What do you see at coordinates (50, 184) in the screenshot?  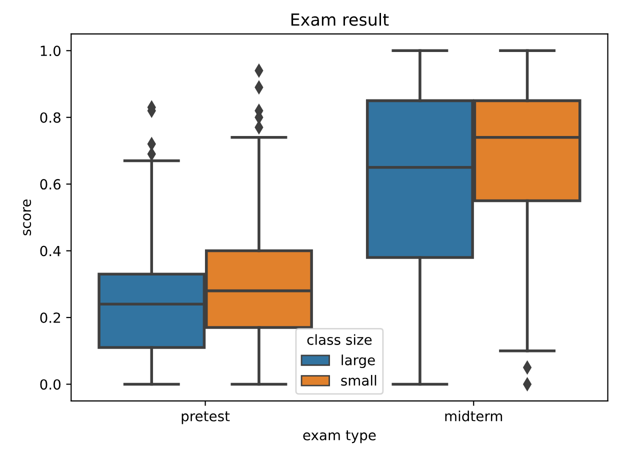 I see `y-tick-label: 0.6` at bounding box center [50, 184].